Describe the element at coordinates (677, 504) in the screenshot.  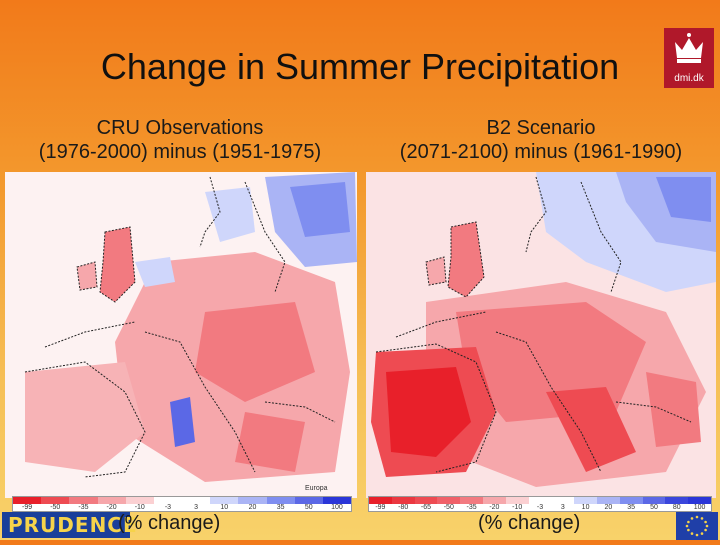
I see `legend-cell: 80` at that location.